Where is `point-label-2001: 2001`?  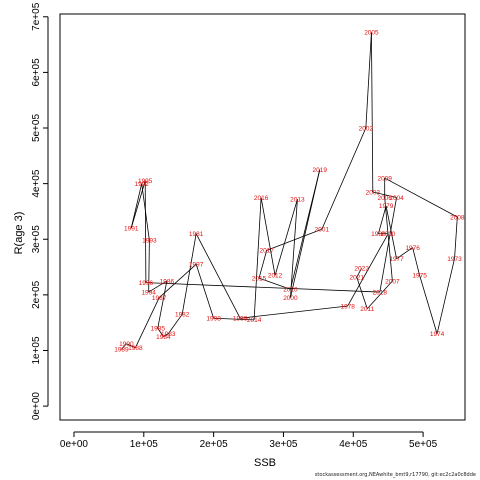
point-label-2001: 2001 is located at coordinates (322, 230).